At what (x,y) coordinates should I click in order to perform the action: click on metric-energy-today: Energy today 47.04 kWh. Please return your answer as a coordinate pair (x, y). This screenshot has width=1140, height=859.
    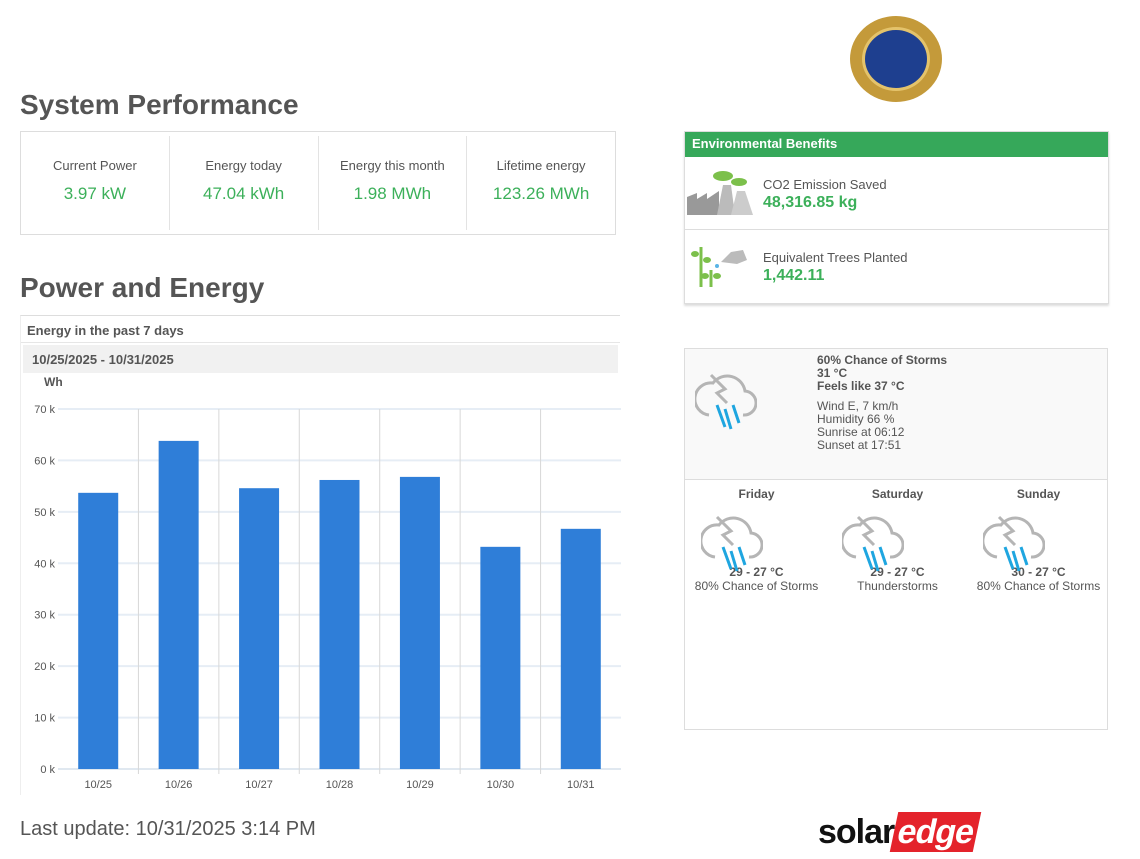
    Looking at the image, I should click on (244, 183).